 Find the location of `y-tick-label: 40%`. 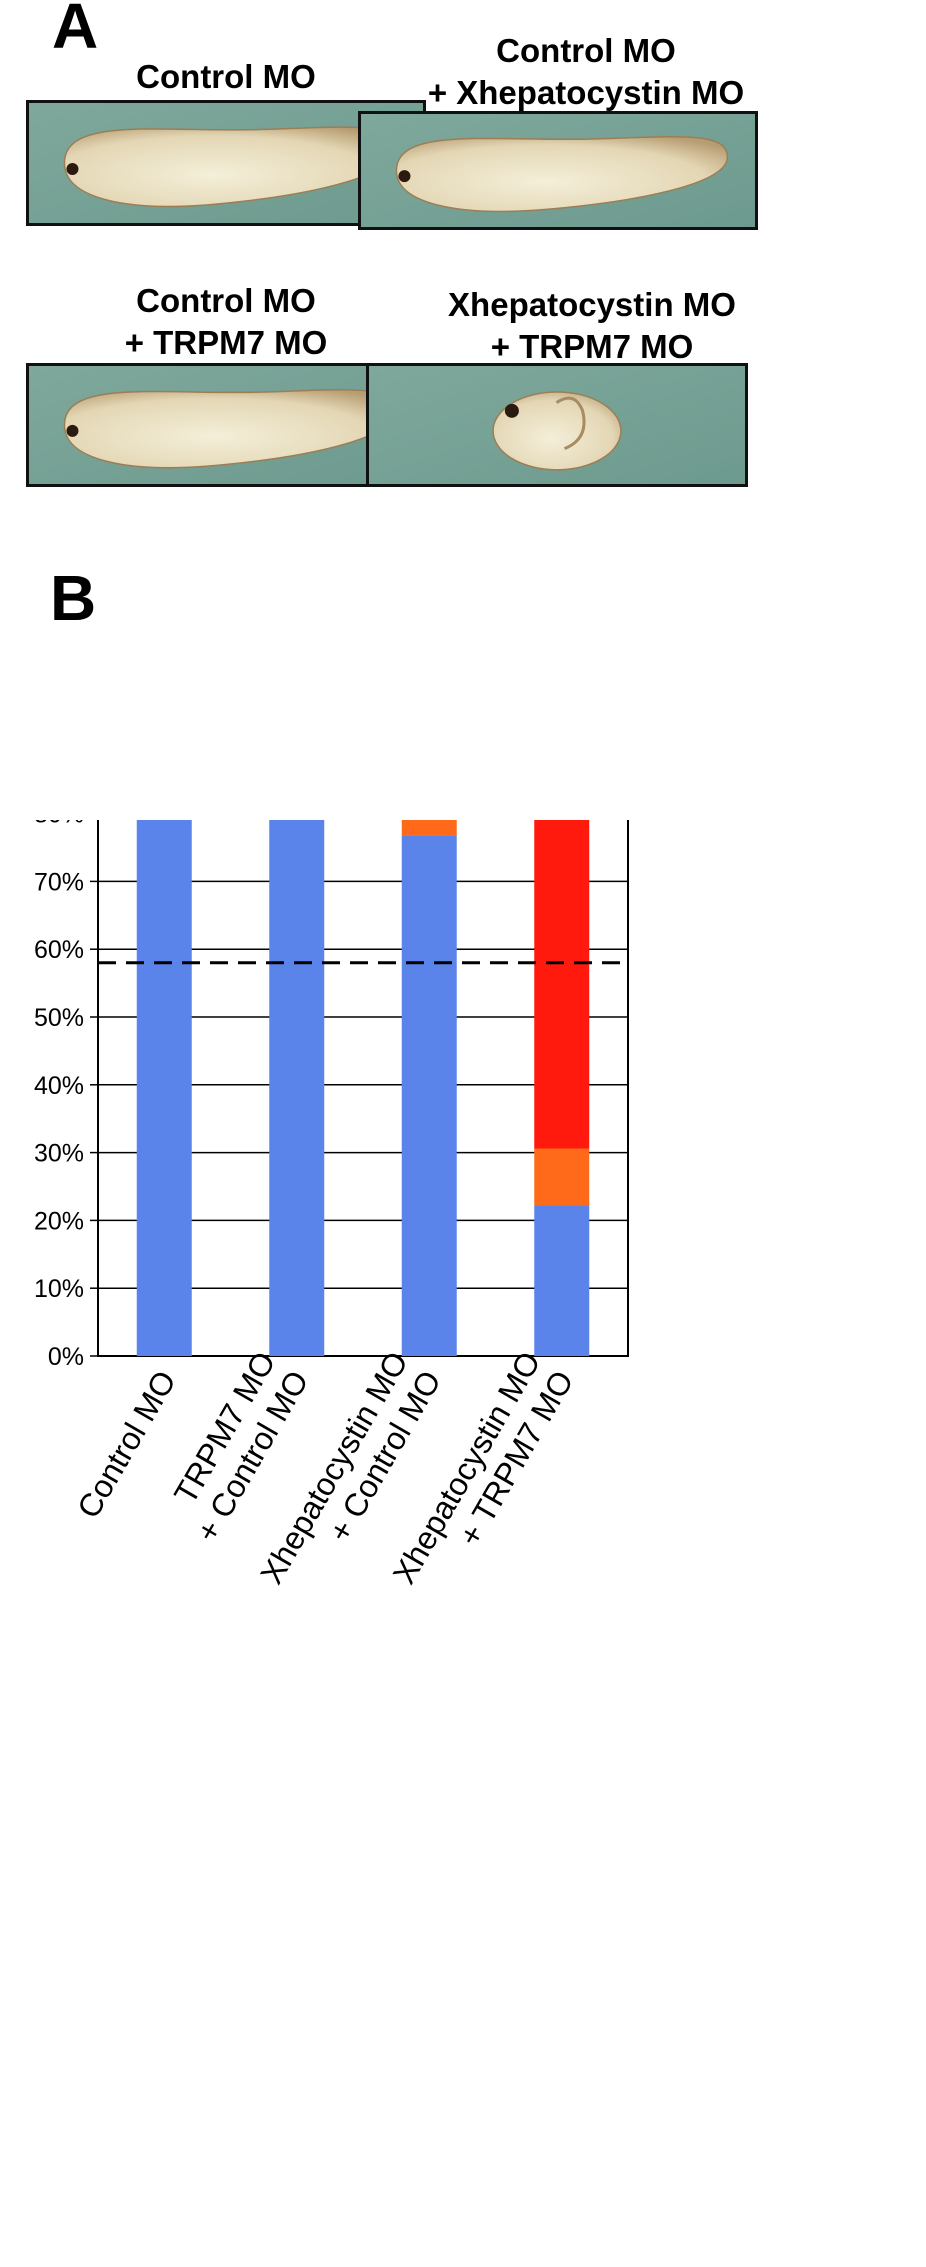

y-tick-label: 40% is located at coordinates (59, 1086).